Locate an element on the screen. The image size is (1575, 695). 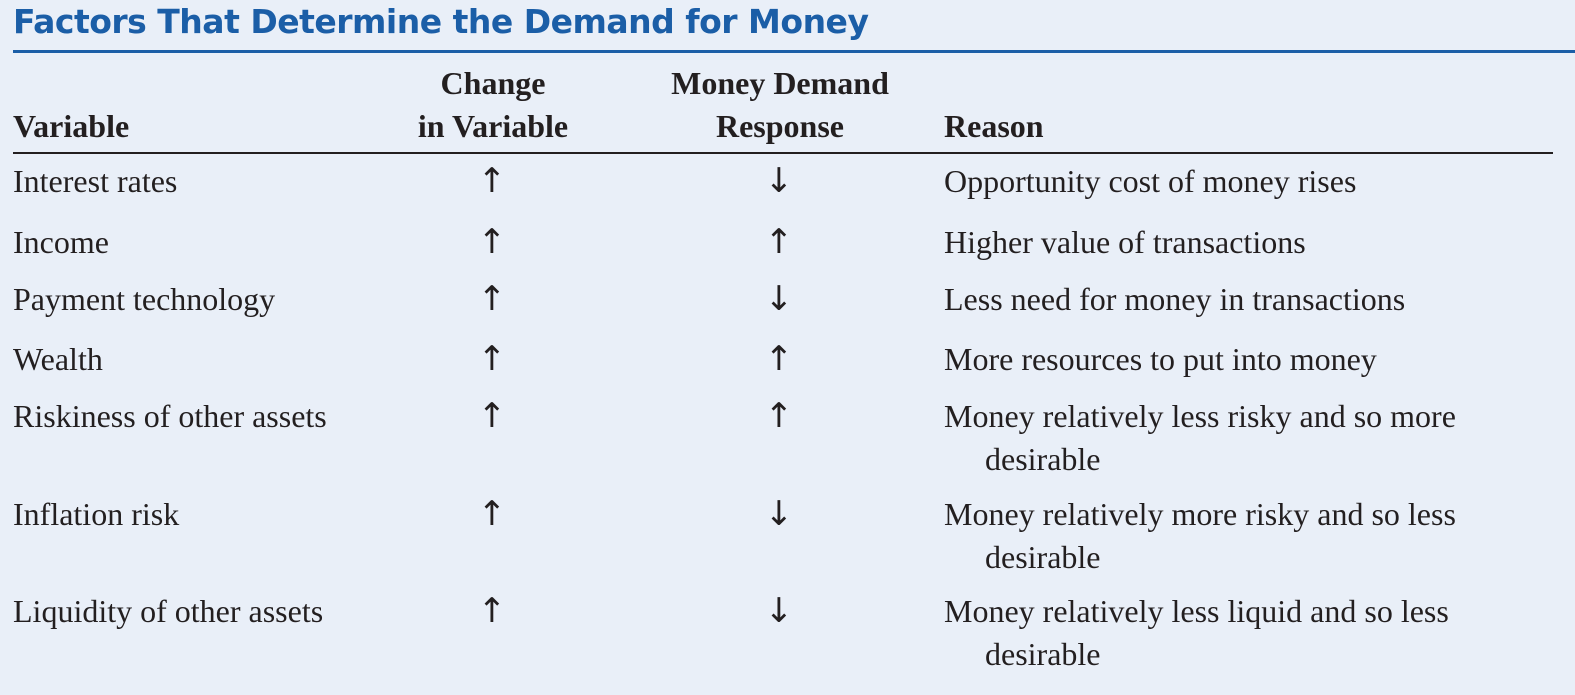
reason-text: Higher value of transactions is located at coordinates (1125, 242).